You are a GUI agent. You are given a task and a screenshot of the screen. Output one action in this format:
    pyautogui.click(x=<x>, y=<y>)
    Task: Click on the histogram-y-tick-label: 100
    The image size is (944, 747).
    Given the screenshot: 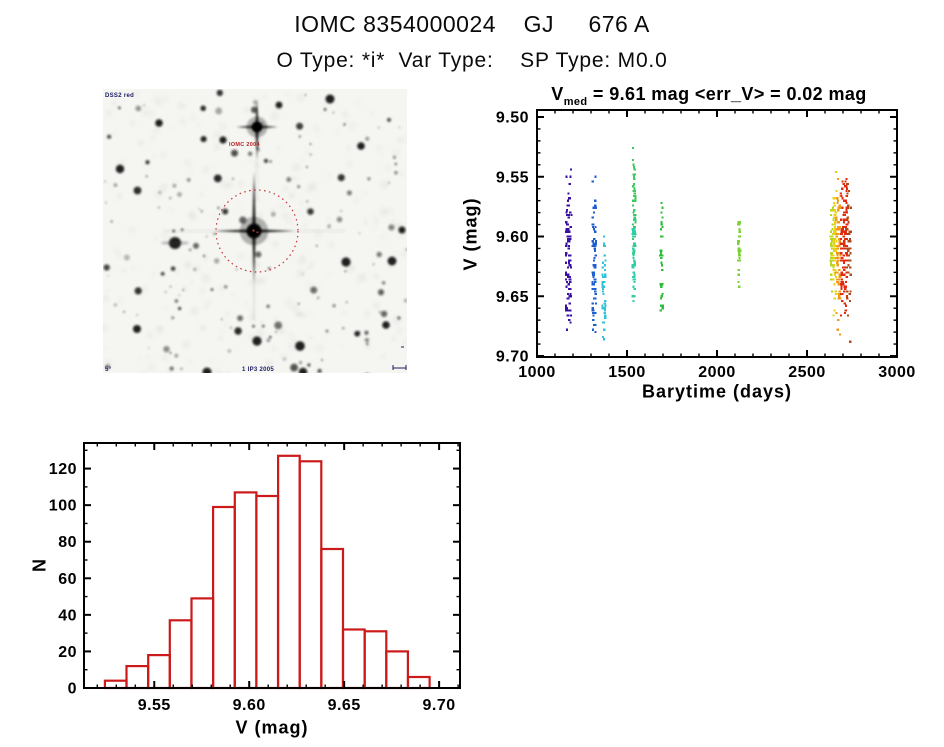 What is the action you would take?
    pyautogui.click(x=63, y=506)
    